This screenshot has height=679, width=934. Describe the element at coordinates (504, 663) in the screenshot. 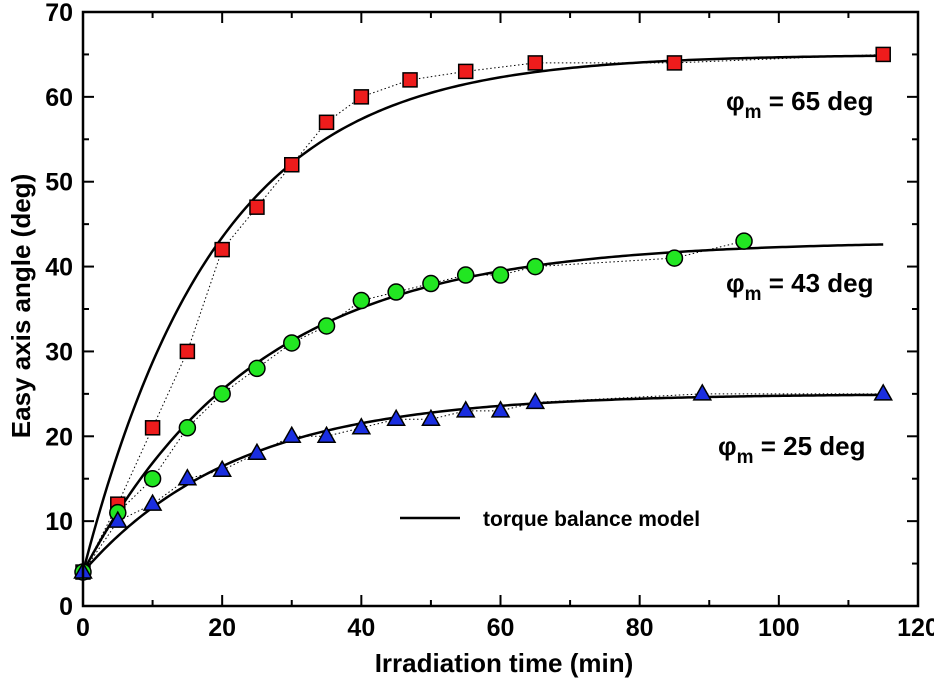

I see `x-axis-title: Irradiation time (min)` at that location.